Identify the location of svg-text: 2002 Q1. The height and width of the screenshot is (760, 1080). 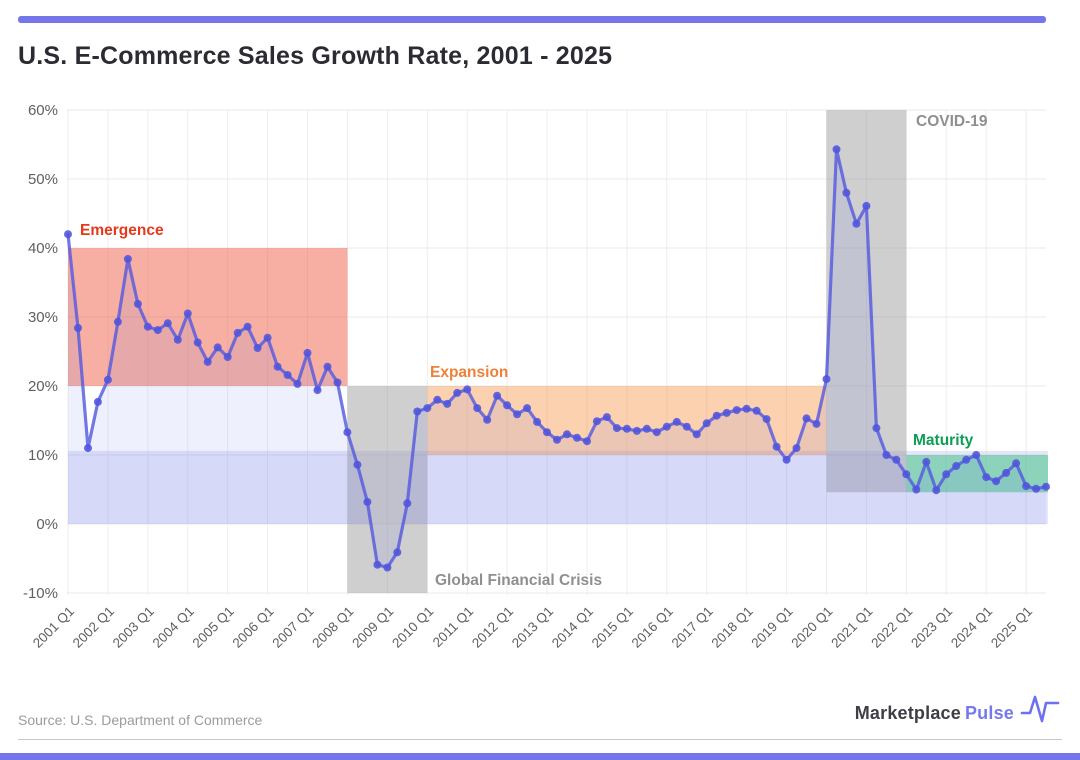
(93, 627).